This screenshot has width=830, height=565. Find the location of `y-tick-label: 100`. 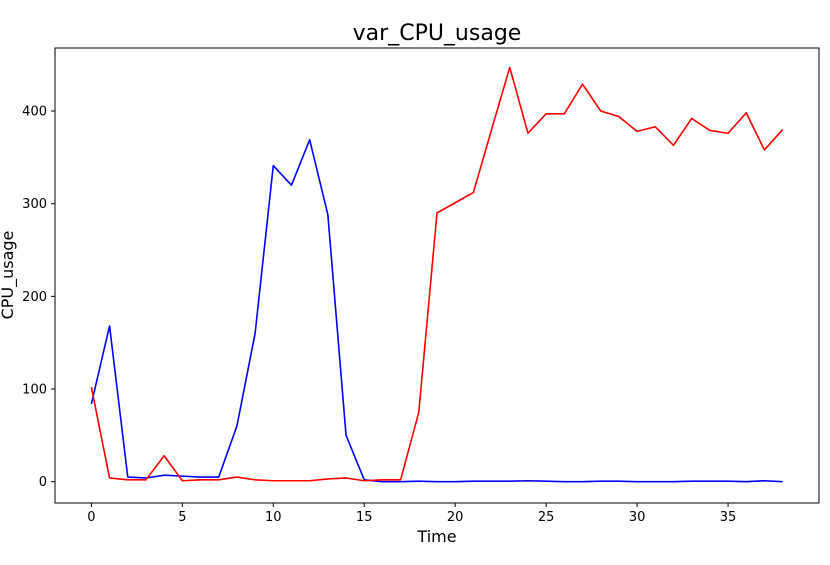

y-tick-label: 100 is located at coordinates (34, 390).